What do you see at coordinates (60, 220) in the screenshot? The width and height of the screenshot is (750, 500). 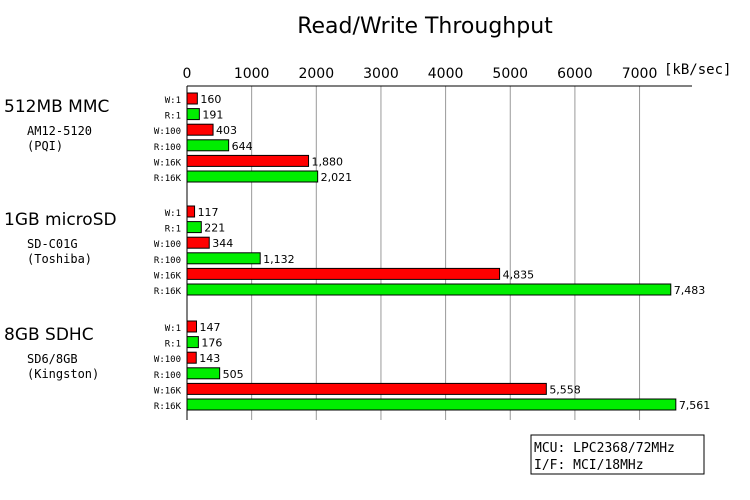 I see `device-name: 1GB microSD` at bounding box center [60, 220].